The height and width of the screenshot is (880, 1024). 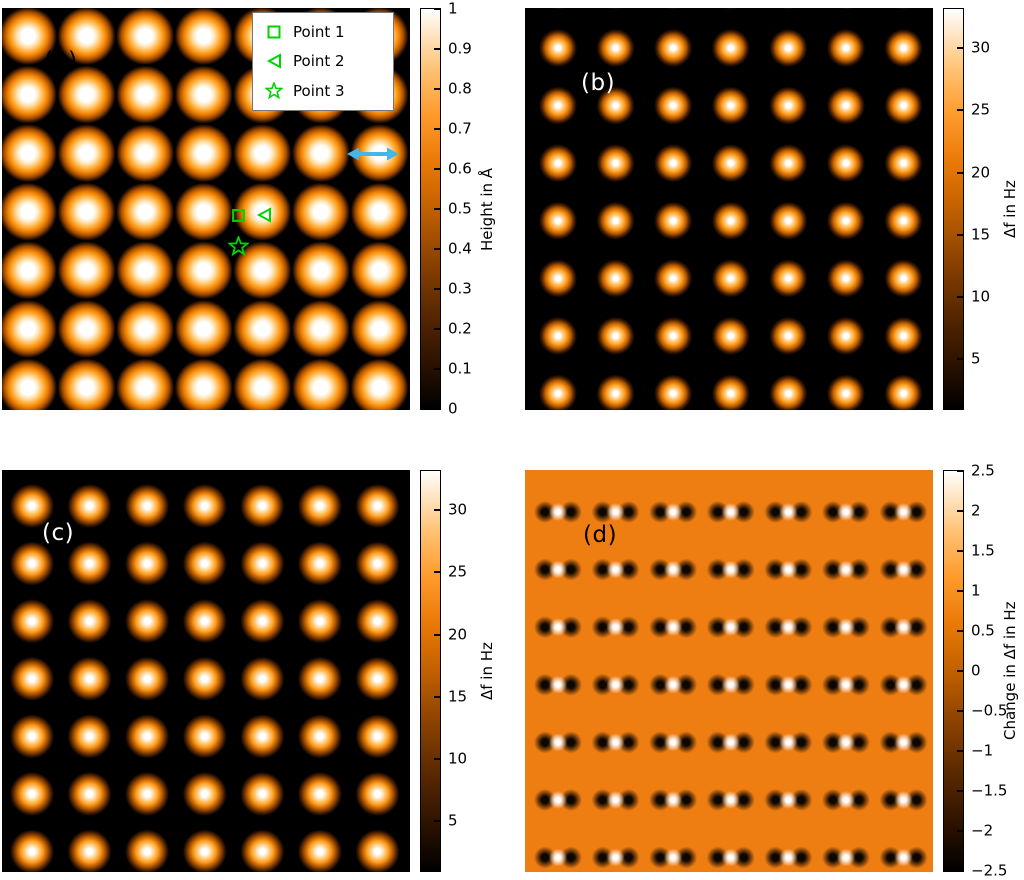 What do you see at coordinates (430, 209) in the screenshot?
I see `colorbar-gradient-a` at bounding box center [430, 209].